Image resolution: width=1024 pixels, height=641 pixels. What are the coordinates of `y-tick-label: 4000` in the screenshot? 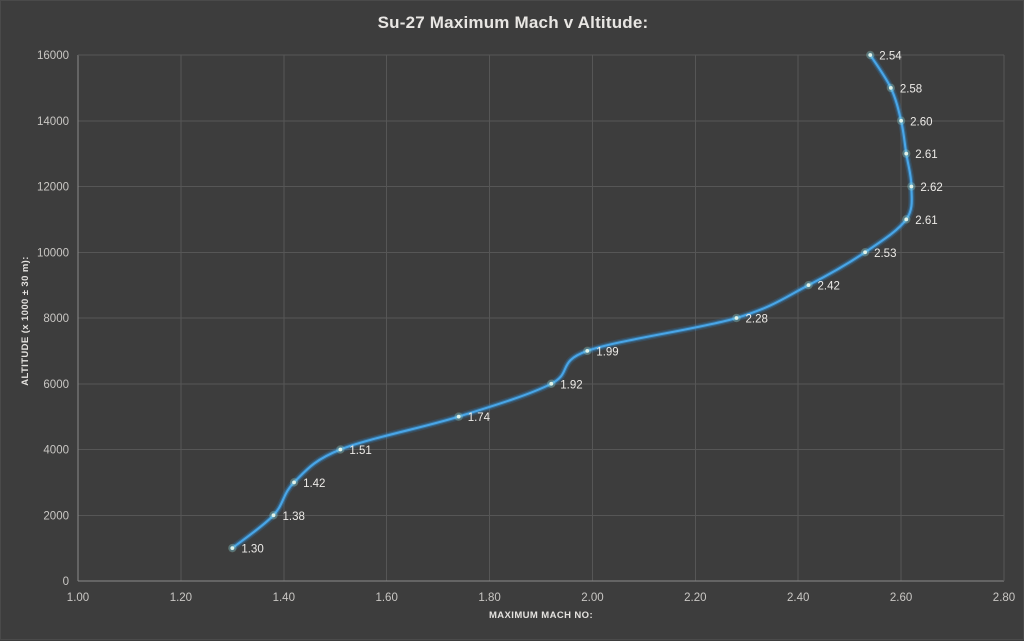 It's located at (56, 451).